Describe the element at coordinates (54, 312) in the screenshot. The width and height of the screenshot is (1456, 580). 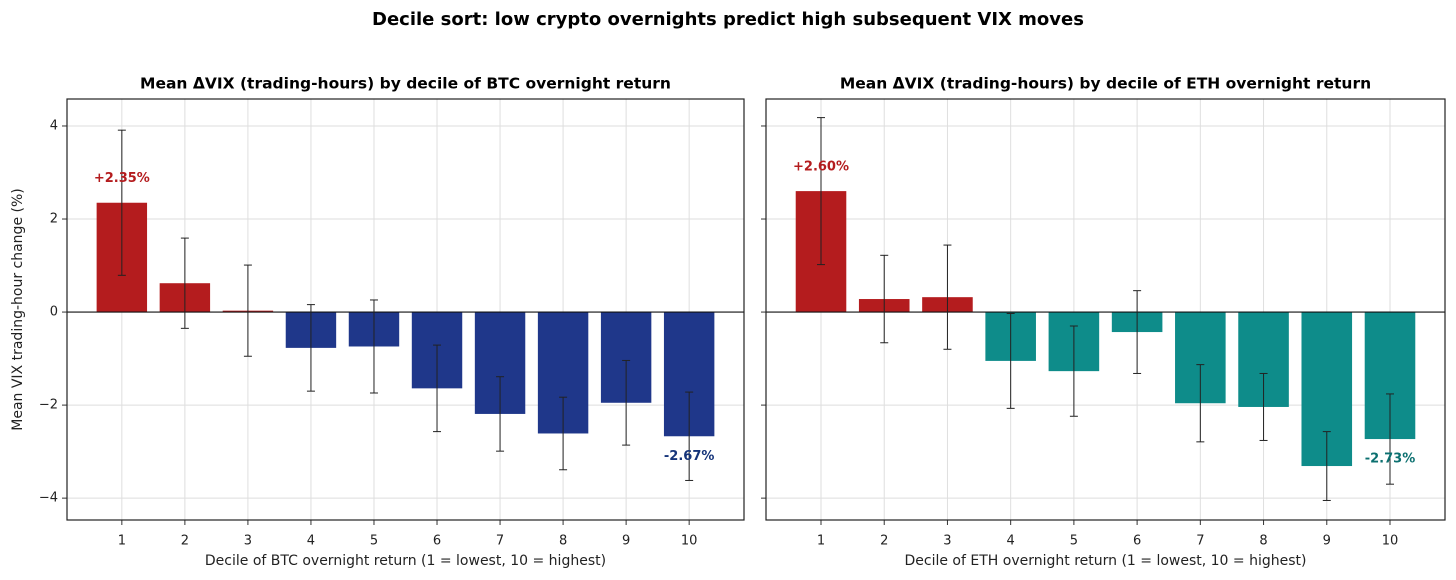
I see `y-tick-label: 0` at that location.